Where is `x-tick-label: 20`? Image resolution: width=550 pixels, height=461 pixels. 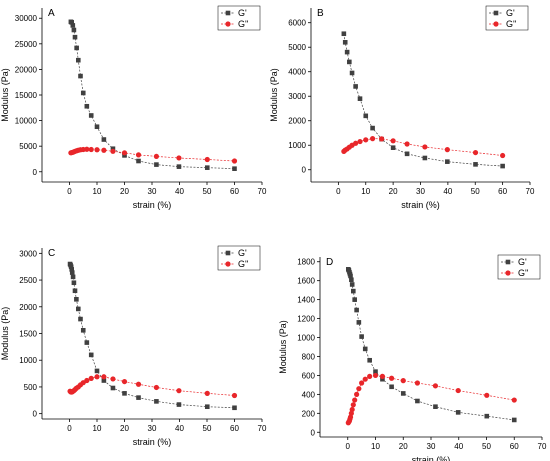 x-tick-label: 20 is located at coordinates (124, 191).